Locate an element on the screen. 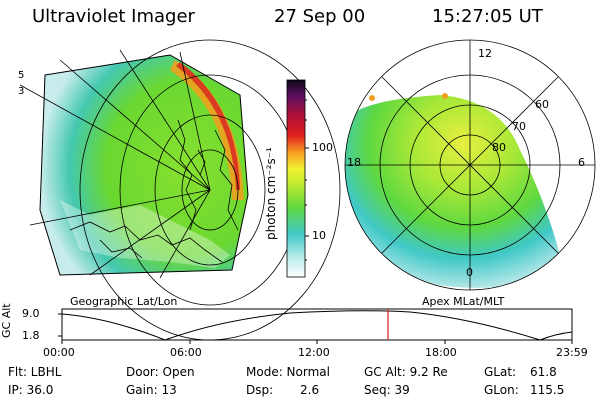 The image size is (600, 400). instrument-title: Ultraviolet Imager is located at coordinates (113, 16).